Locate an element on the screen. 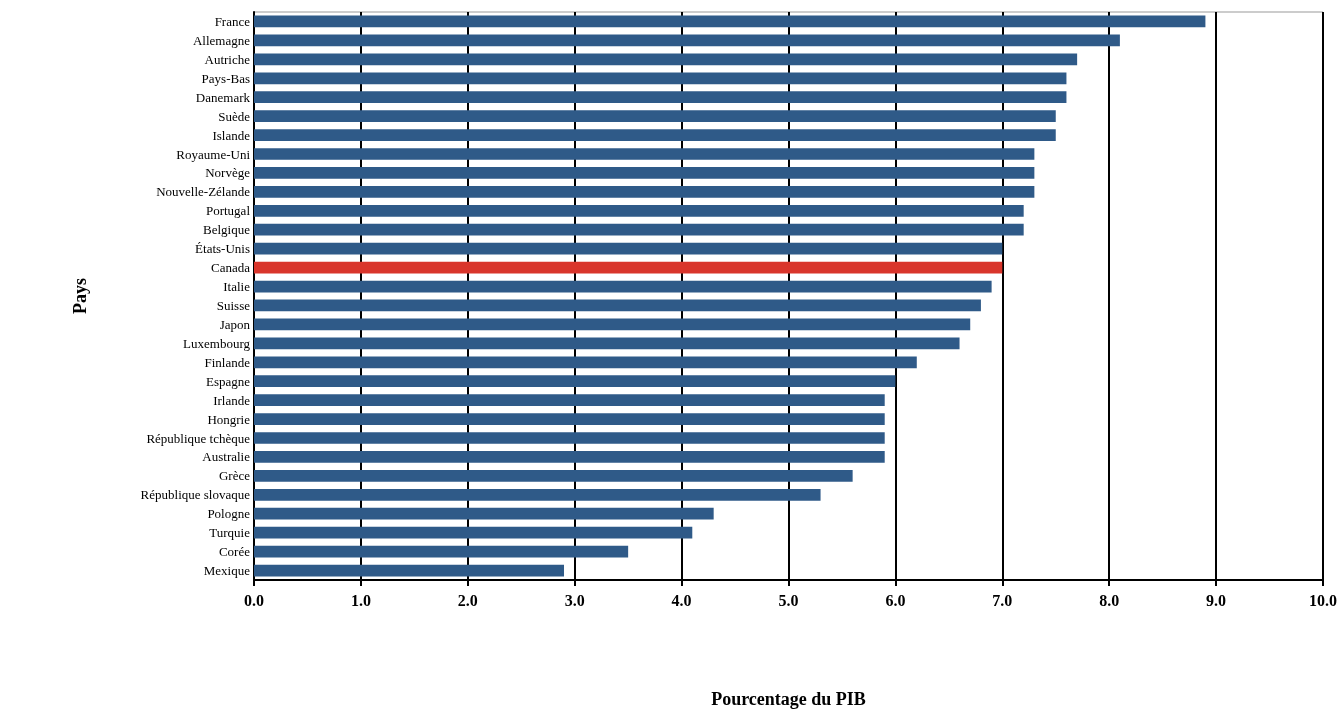  x-axis-title: Pourcentage du PIB is located at coordinates (788, 699).